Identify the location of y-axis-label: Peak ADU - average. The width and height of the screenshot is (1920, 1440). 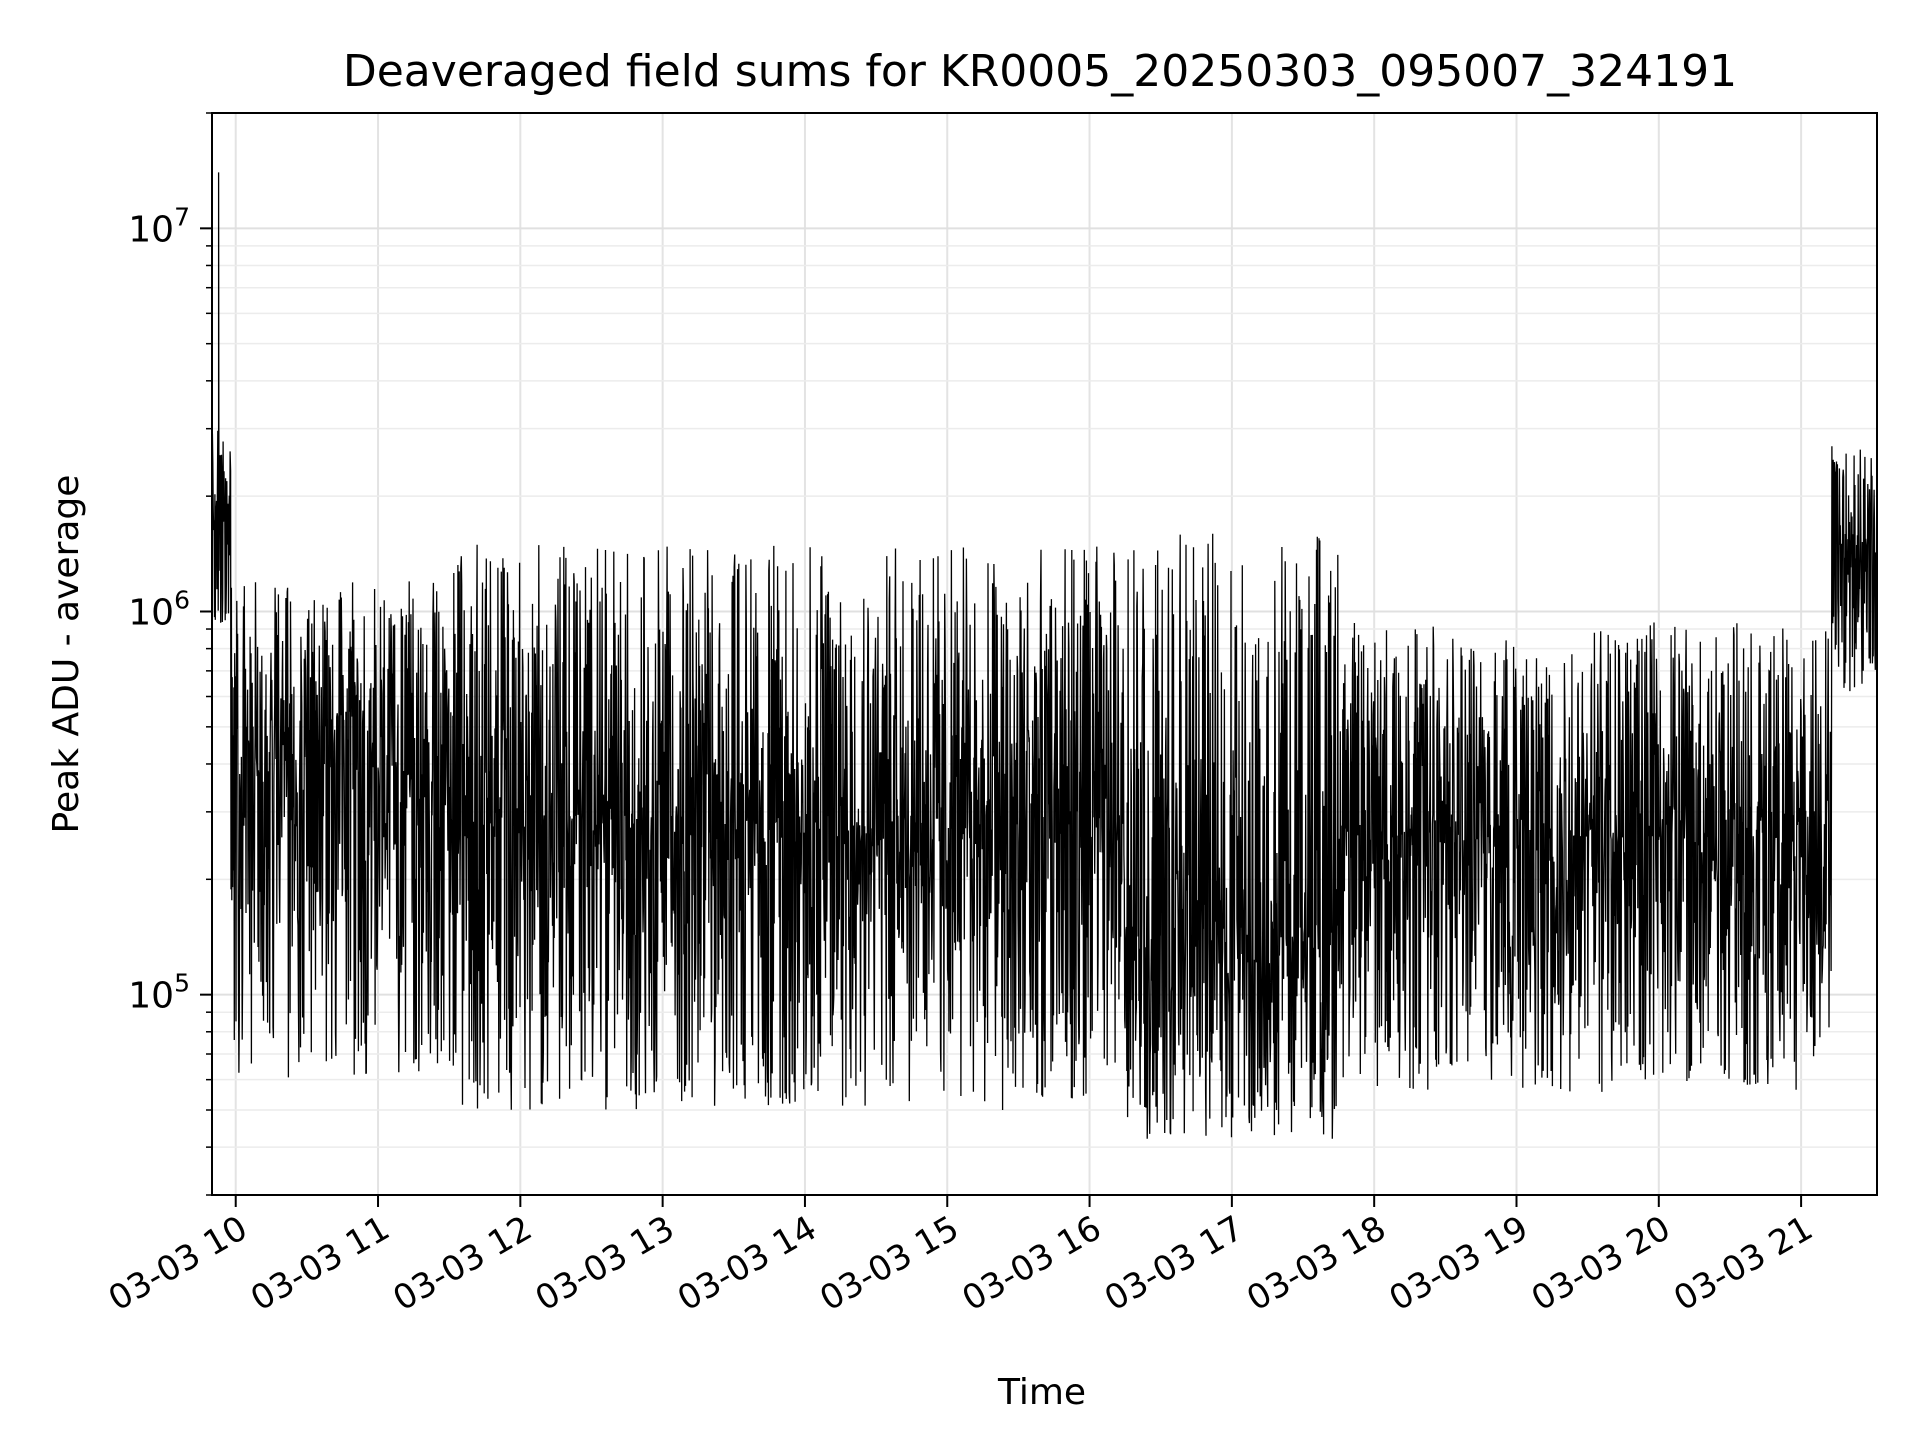
(66, 654).